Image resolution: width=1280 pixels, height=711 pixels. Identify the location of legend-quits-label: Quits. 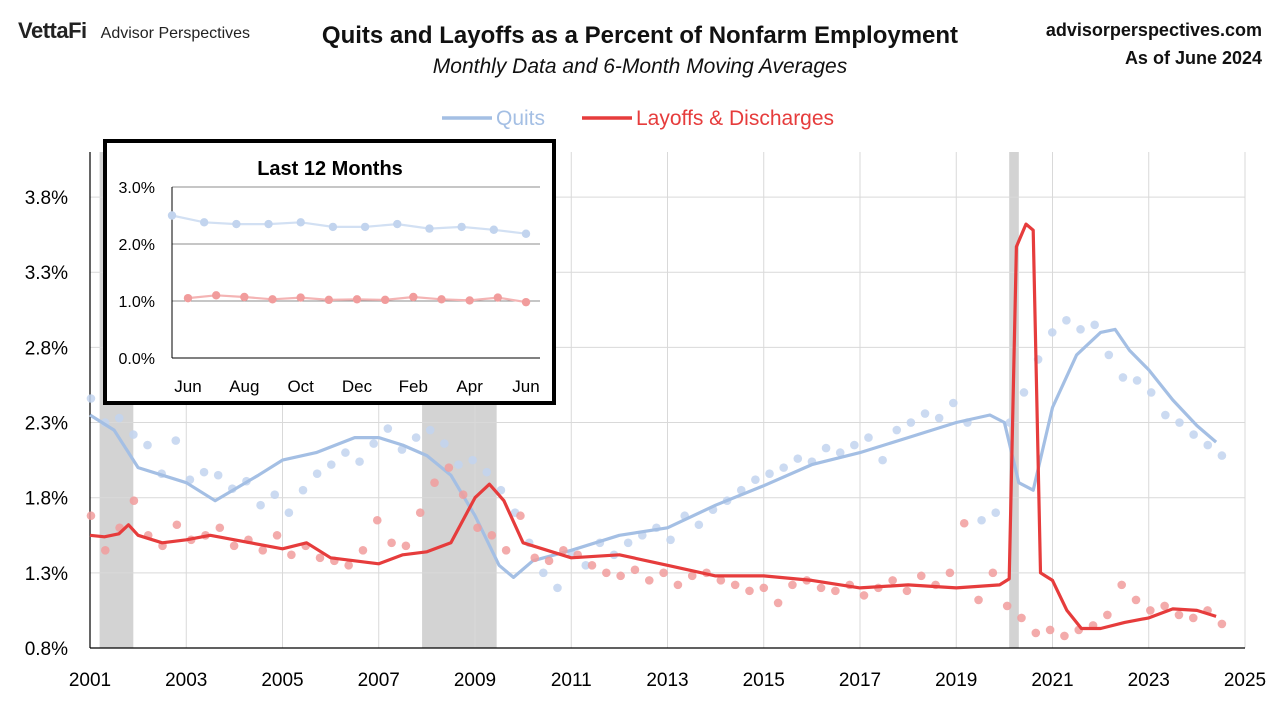
(520, 118).